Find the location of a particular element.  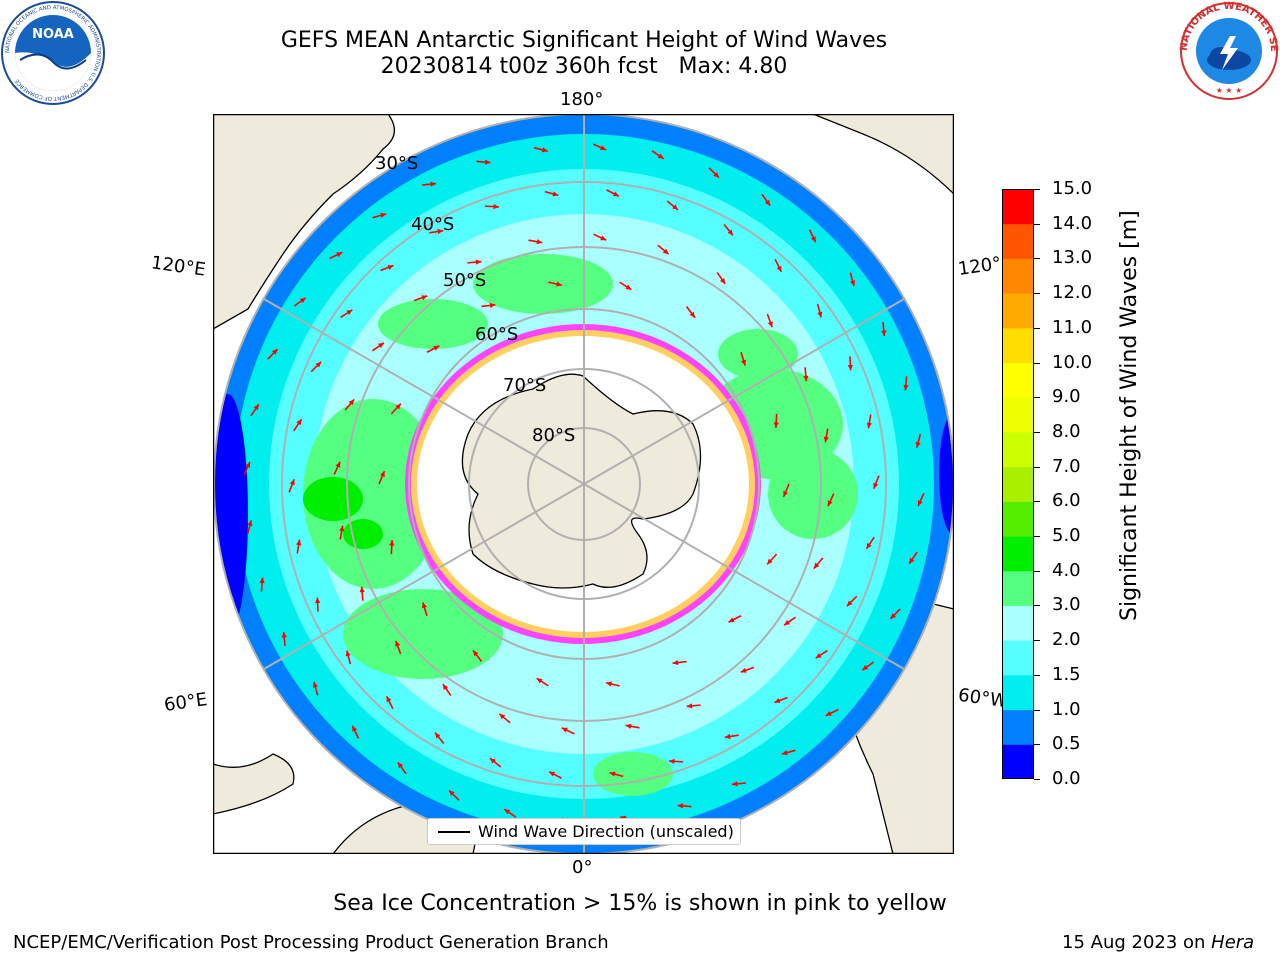

colorbar-tick-label: 12.0 is located at coordinates (1072, 293).